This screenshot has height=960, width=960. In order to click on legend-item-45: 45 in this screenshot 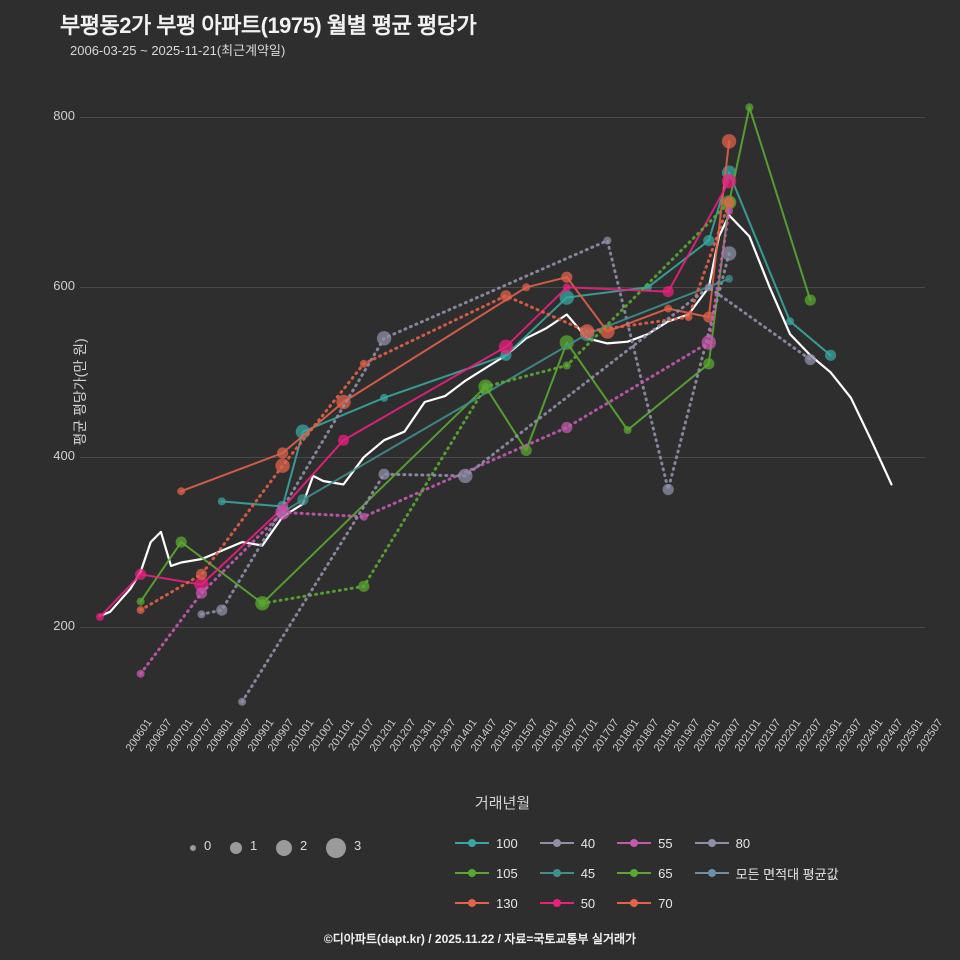, I will do `click(567, 873)`.